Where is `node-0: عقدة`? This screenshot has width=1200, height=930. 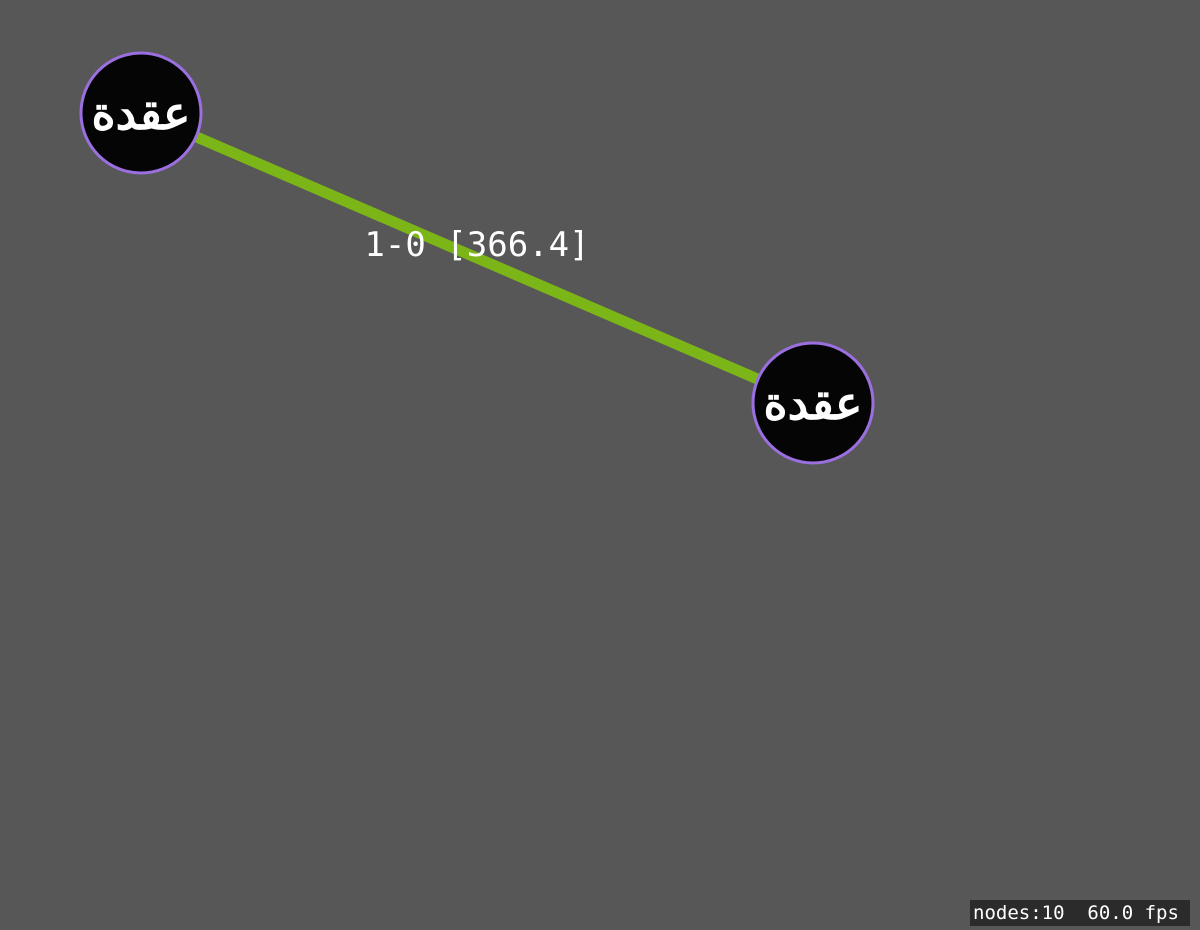 node-0: عقدة is located at coordinates (141, 113).